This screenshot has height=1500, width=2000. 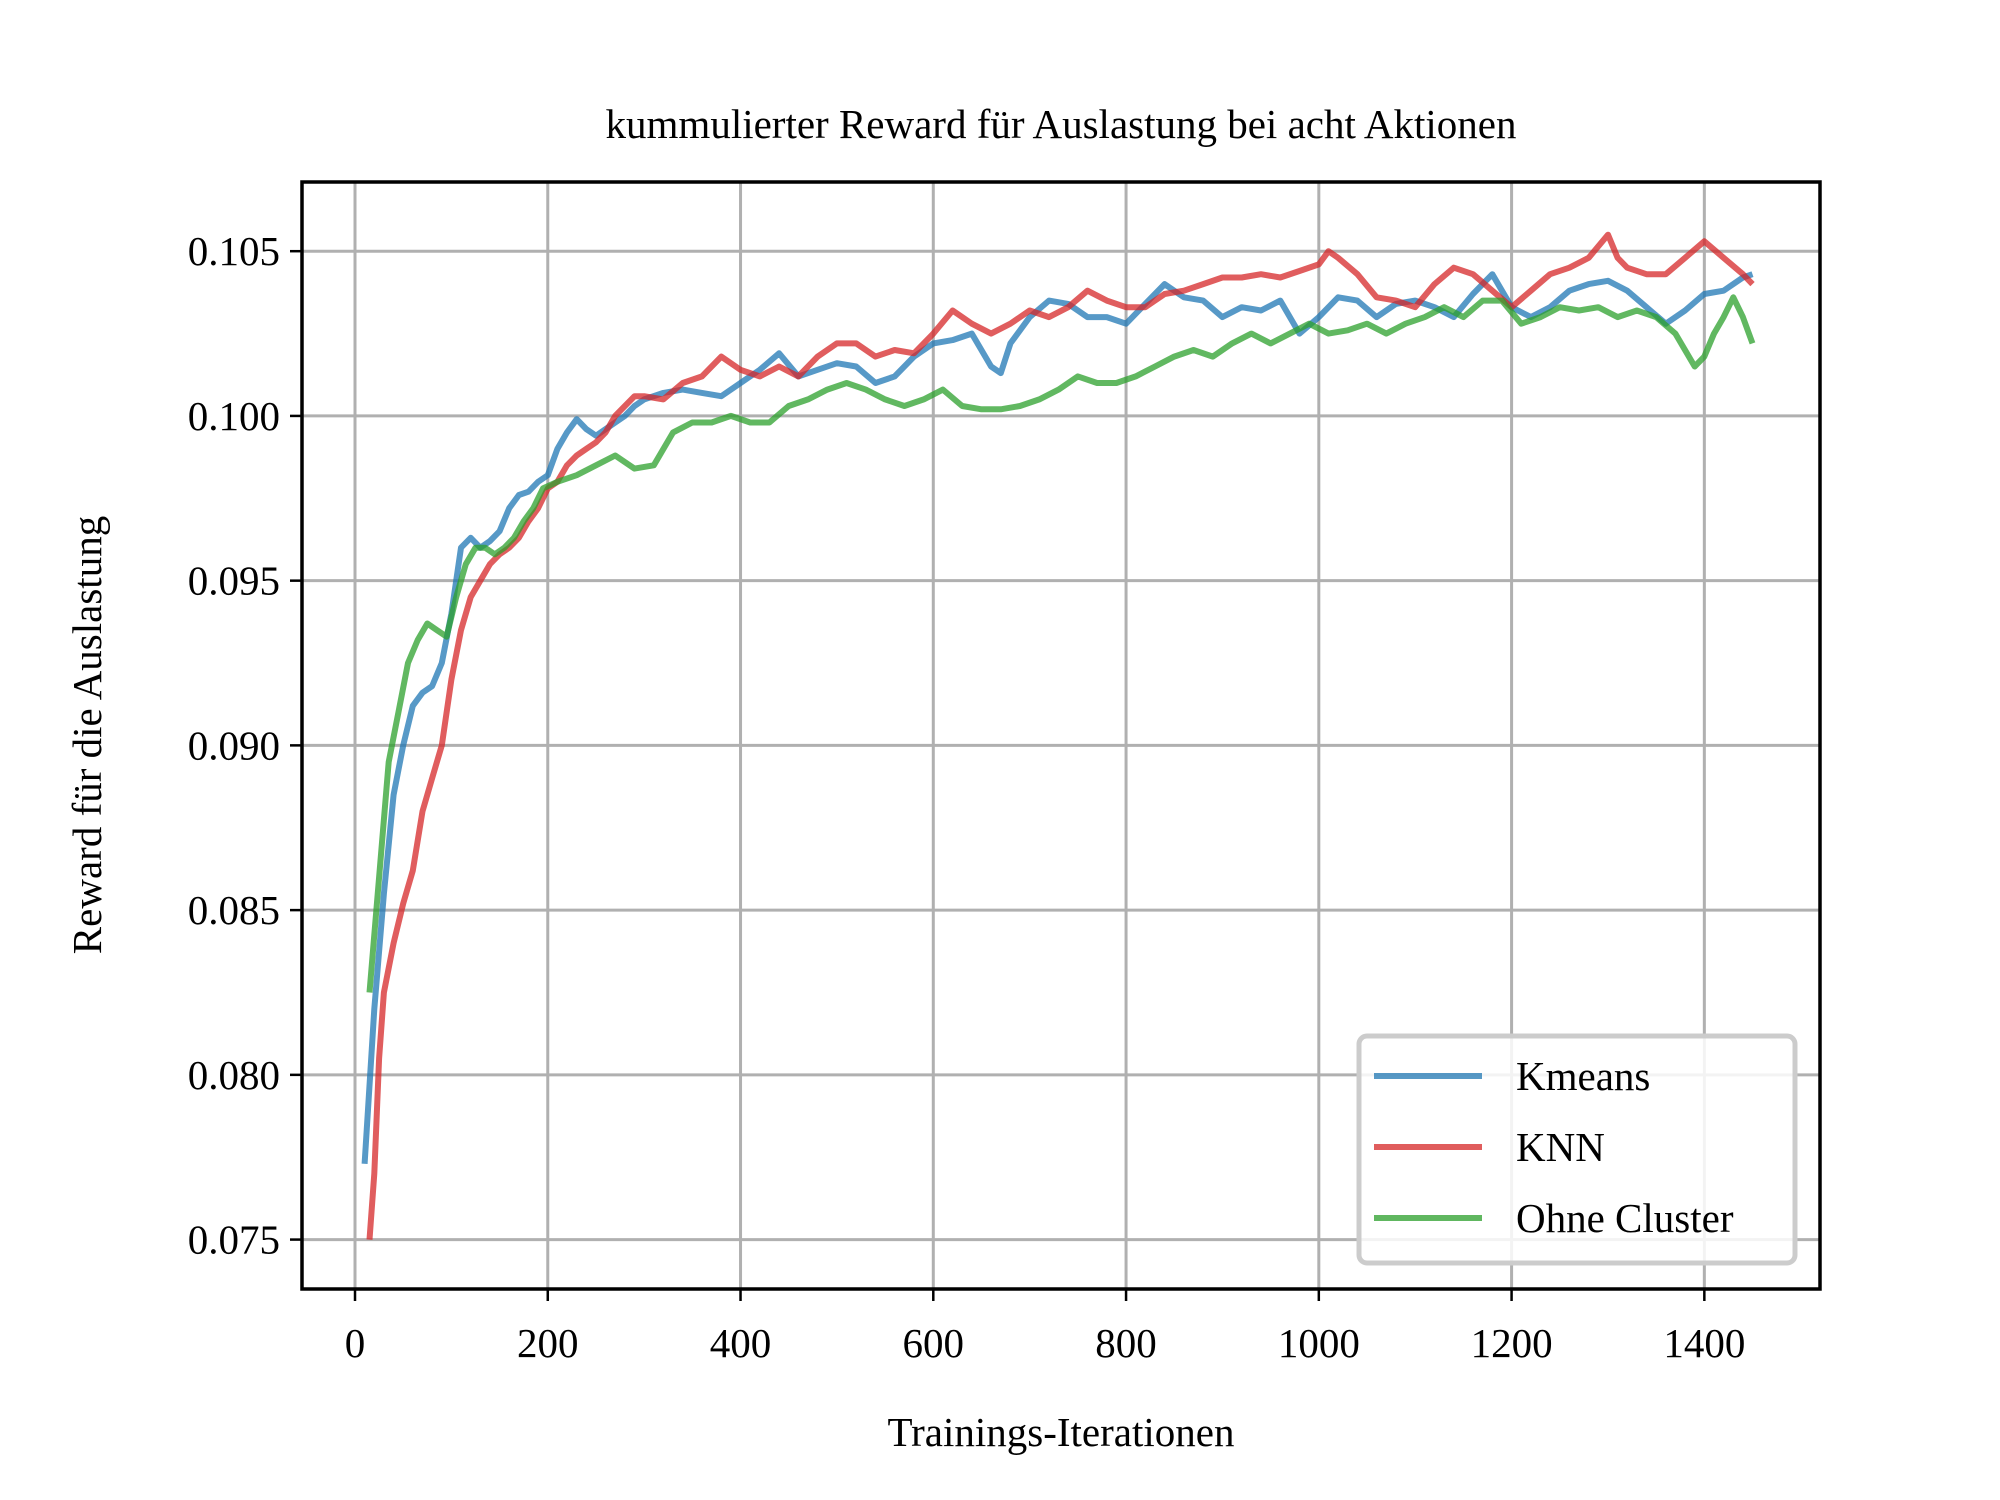 What do you see at coordinates (234, 1240) in the screenshot?
I see `y-tick-label: 0.075` at bounding box center [234, 1240].